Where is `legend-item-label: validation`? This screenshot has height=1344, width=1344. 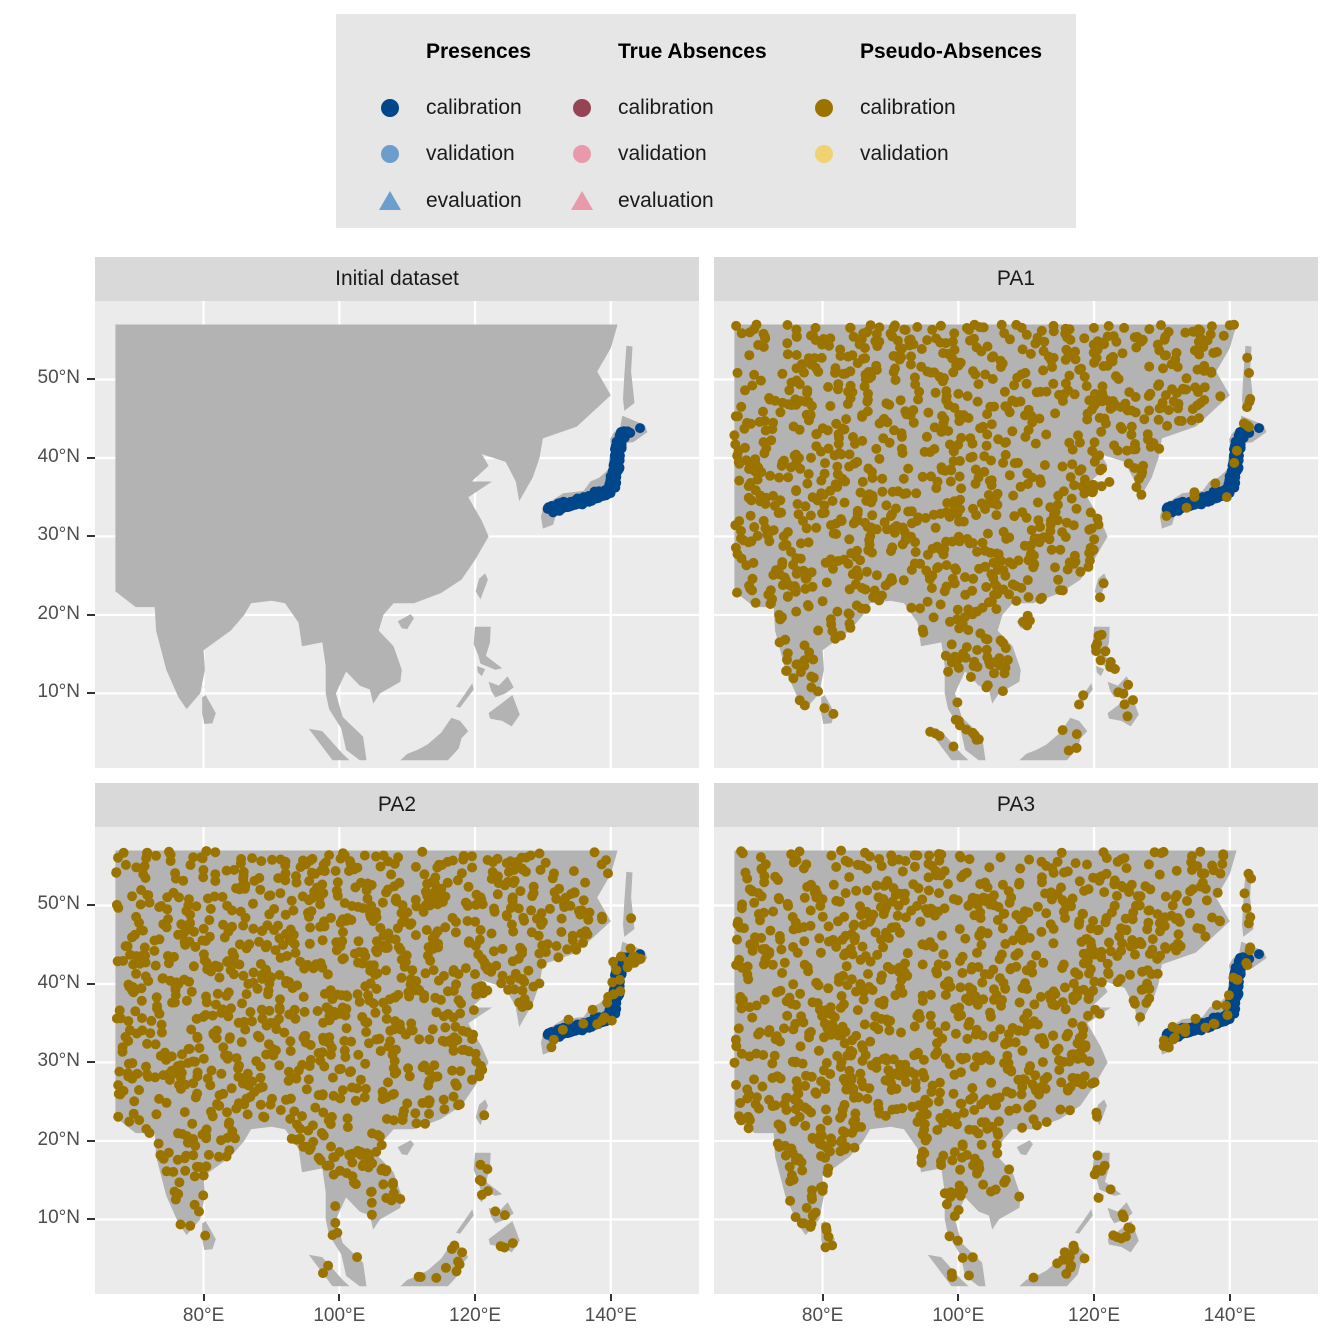
legend-item-label: validation is located at coordinates (662, 153).